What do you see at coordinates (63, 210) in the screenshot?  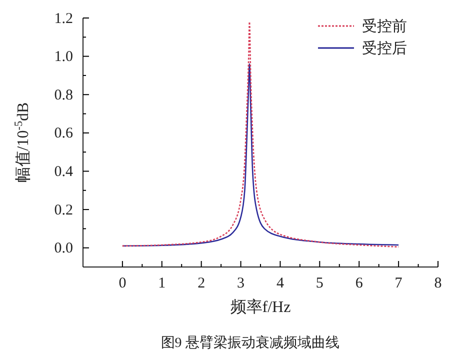 I see `y-tick-label: 0.2` at bounding box center [63, 210].